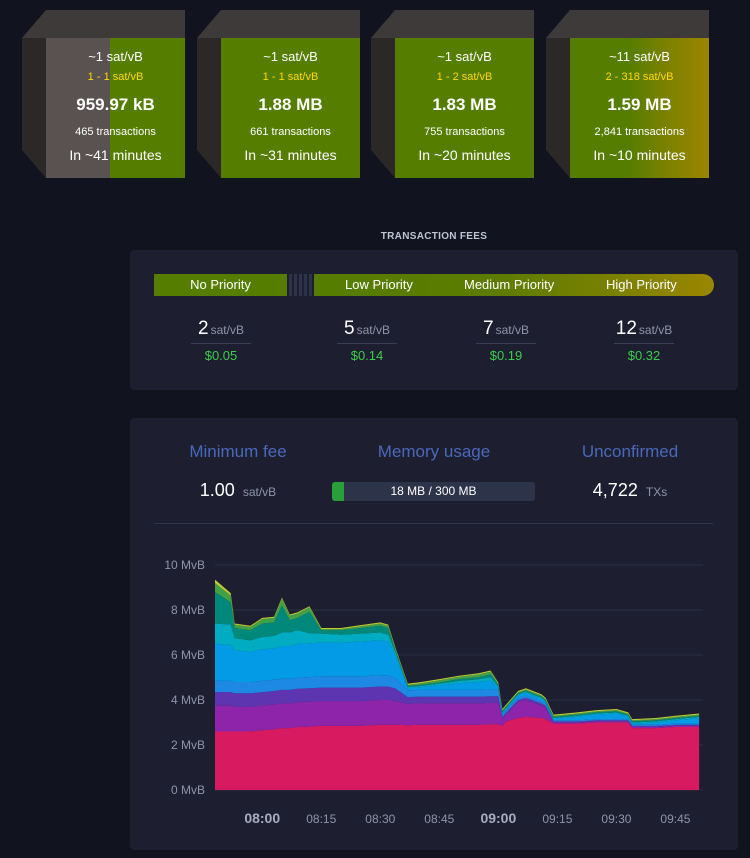 This screenshot has height=858, width=750. Describe the element at coordinates (639, 104) in the screenshot. I see `block-size: 1.59 MB` at that location.